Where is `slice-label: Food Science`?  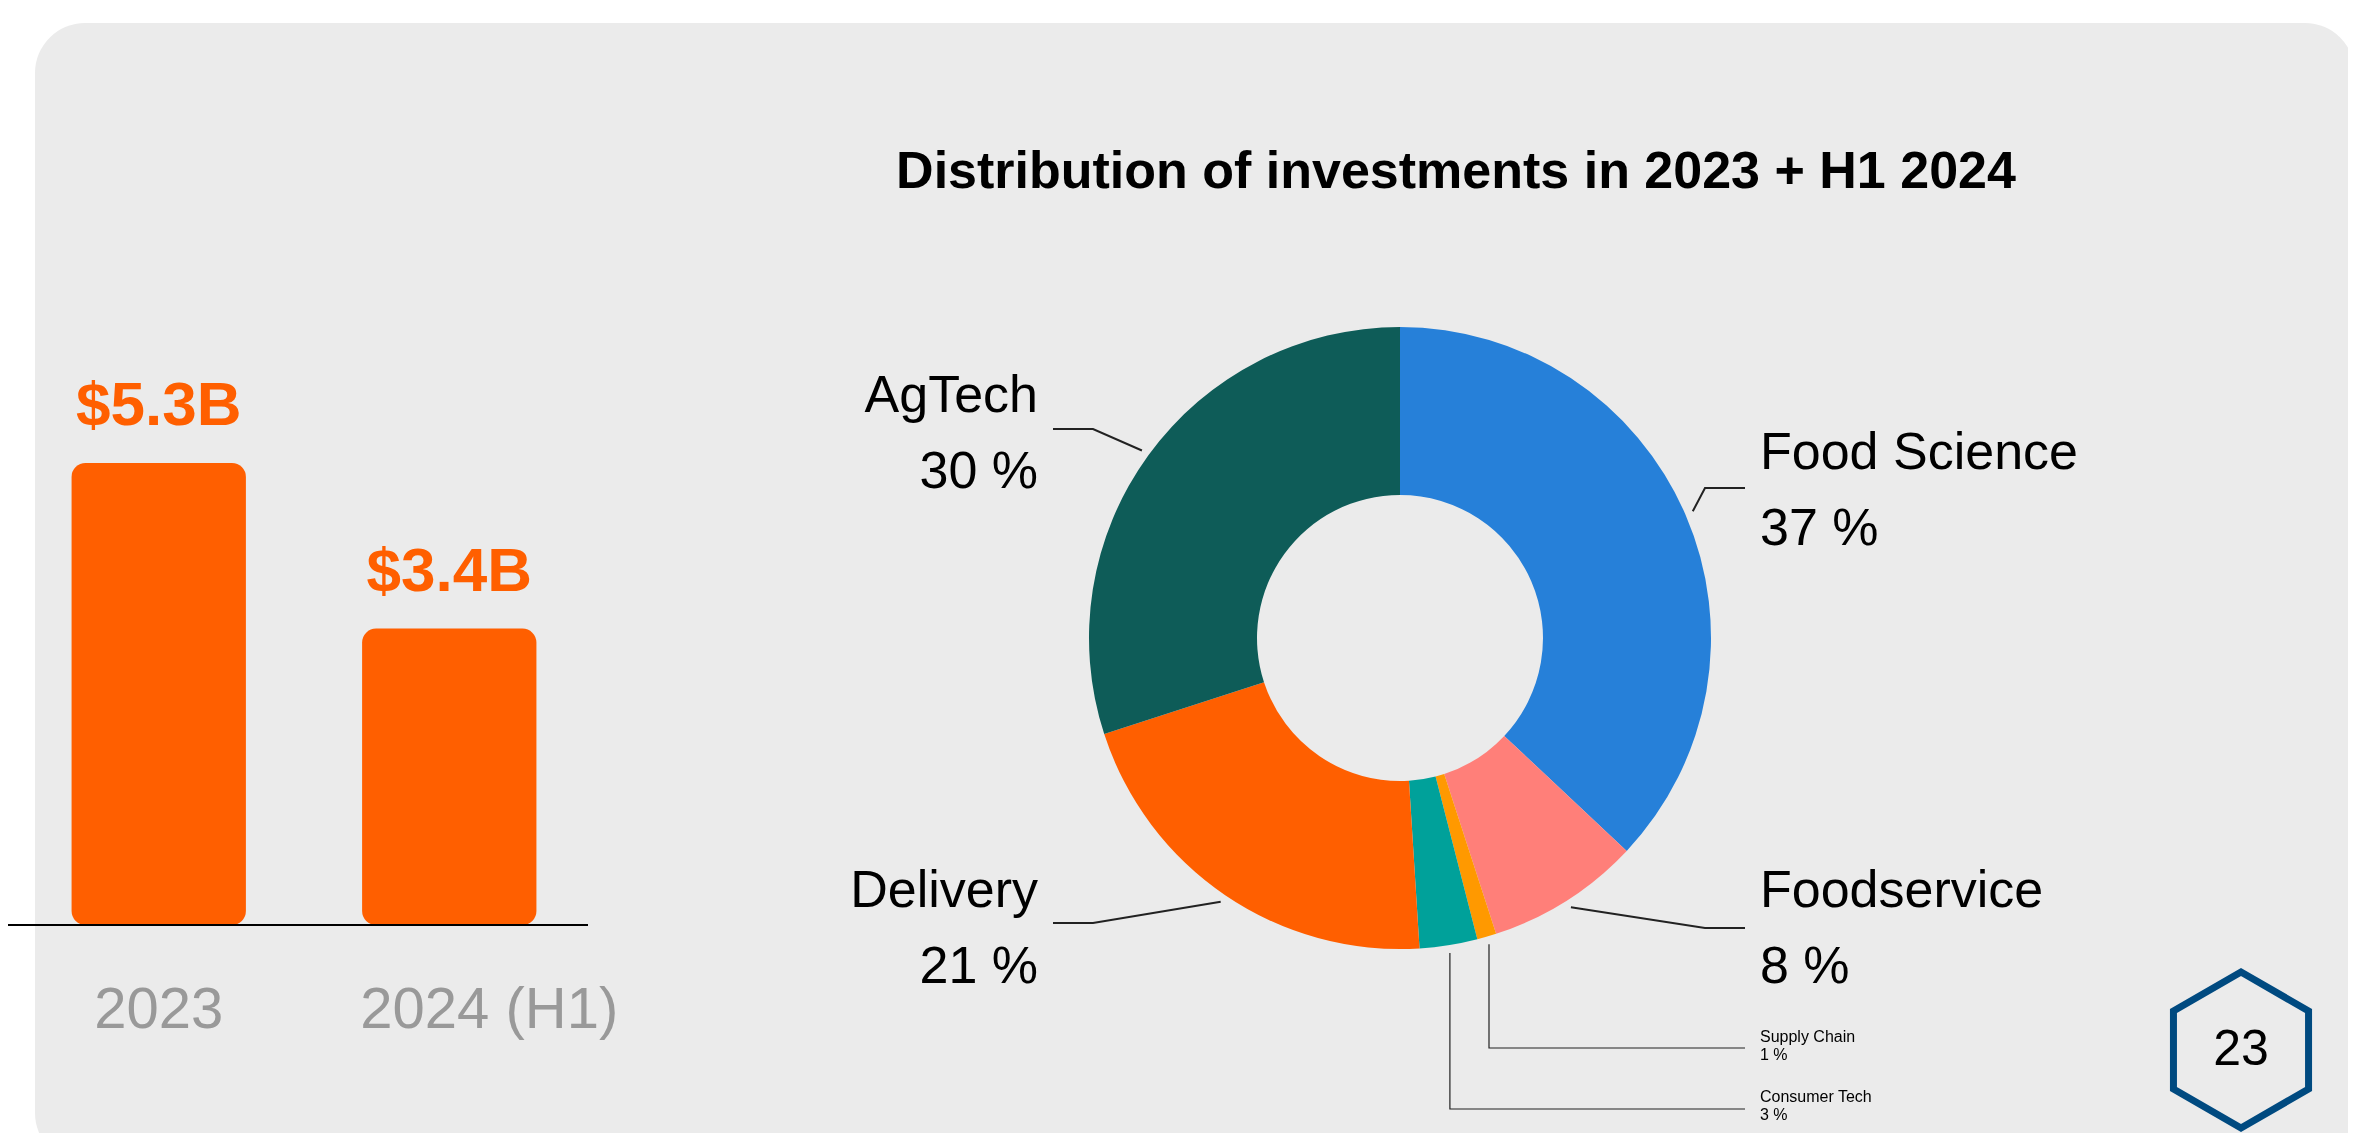 slice-label: Food Science is located at coordinates (1919, 450).